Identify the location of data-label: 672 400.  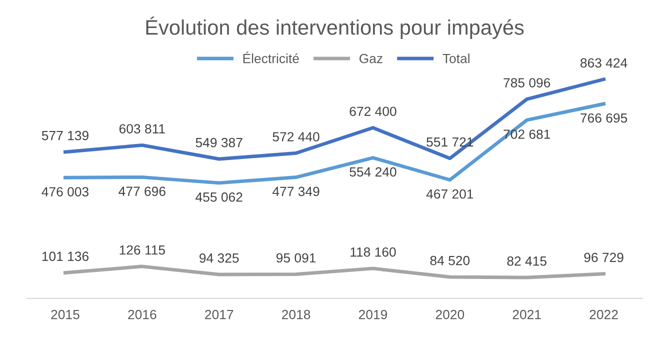
(373, 111).